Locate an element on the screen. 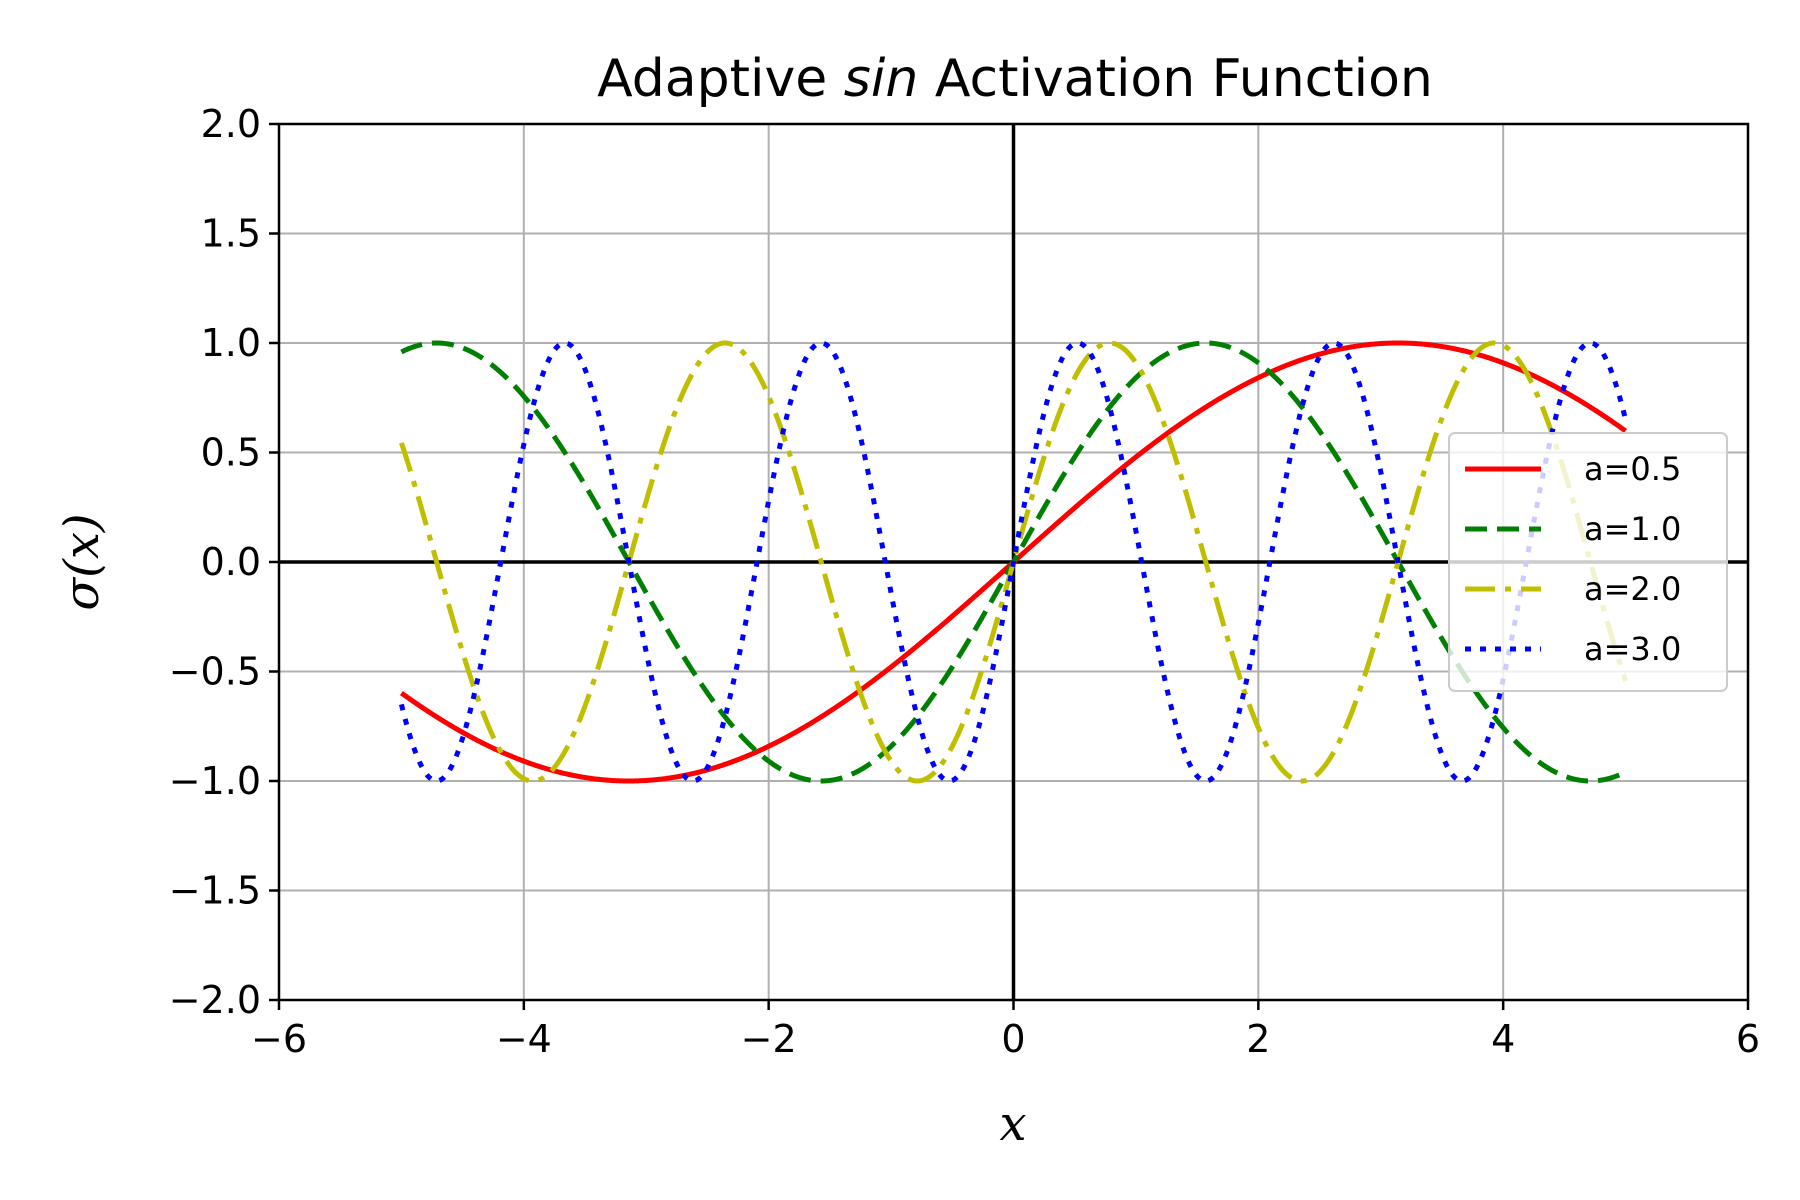 The image size is (1800, 1200). x-axis-label: x is located at coordinates (1012, 1124).